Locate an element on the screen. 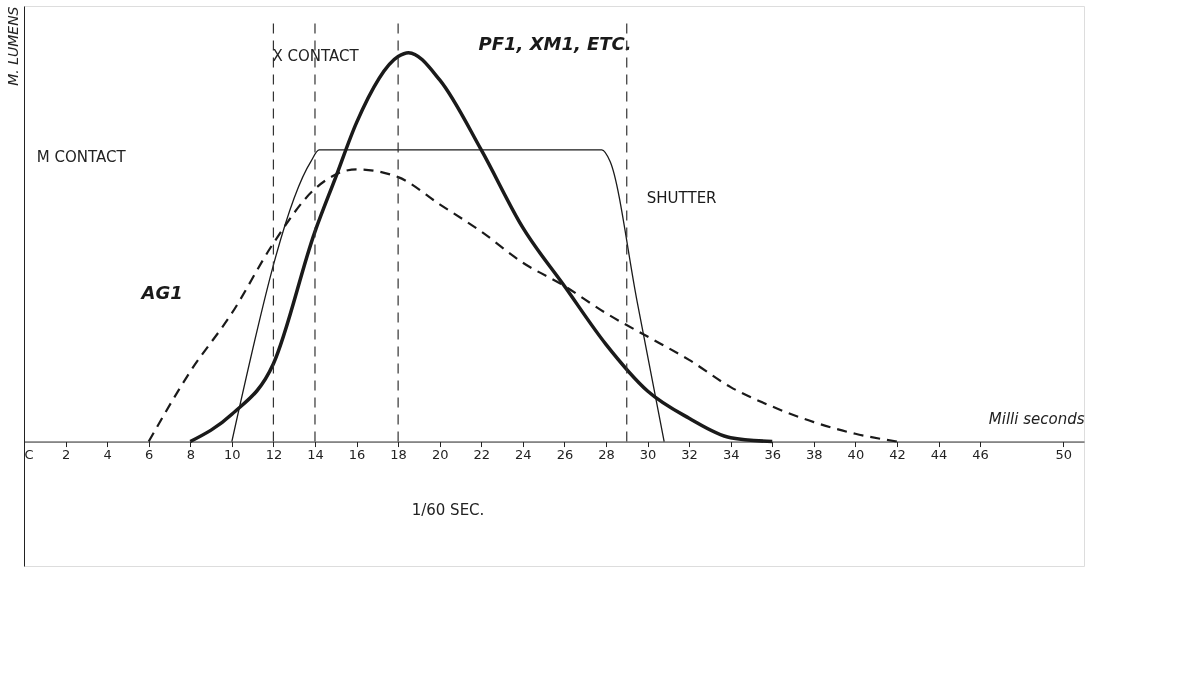 The width and height of the screenshot is (1179, 674). y-axis-title: M. LUMENS is located at coordinates (12, 46).